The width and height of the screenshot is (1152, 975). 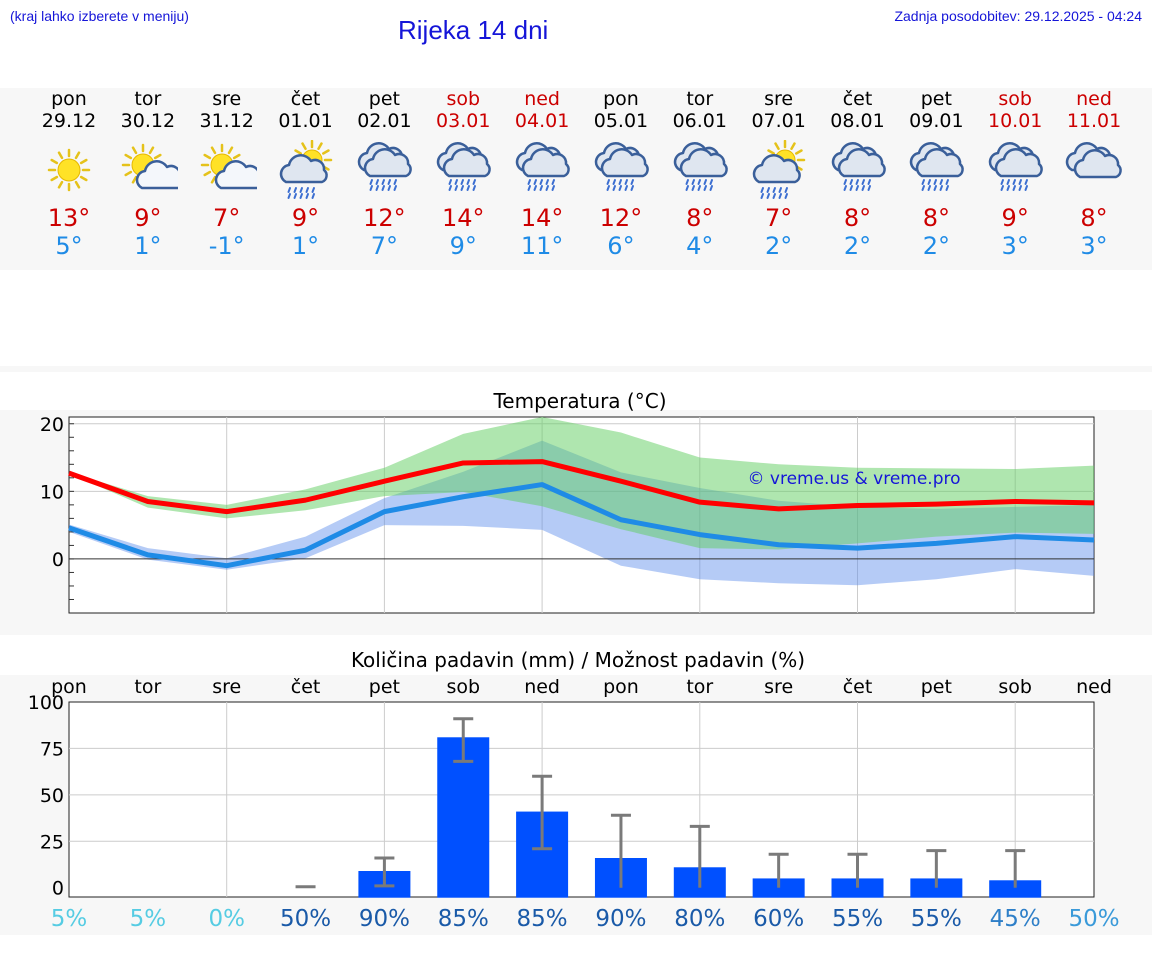 What do you see at coordinates (699, 919) in the screenshot?
I see `precip-probability: 80%` at bounding box center [699, 919].